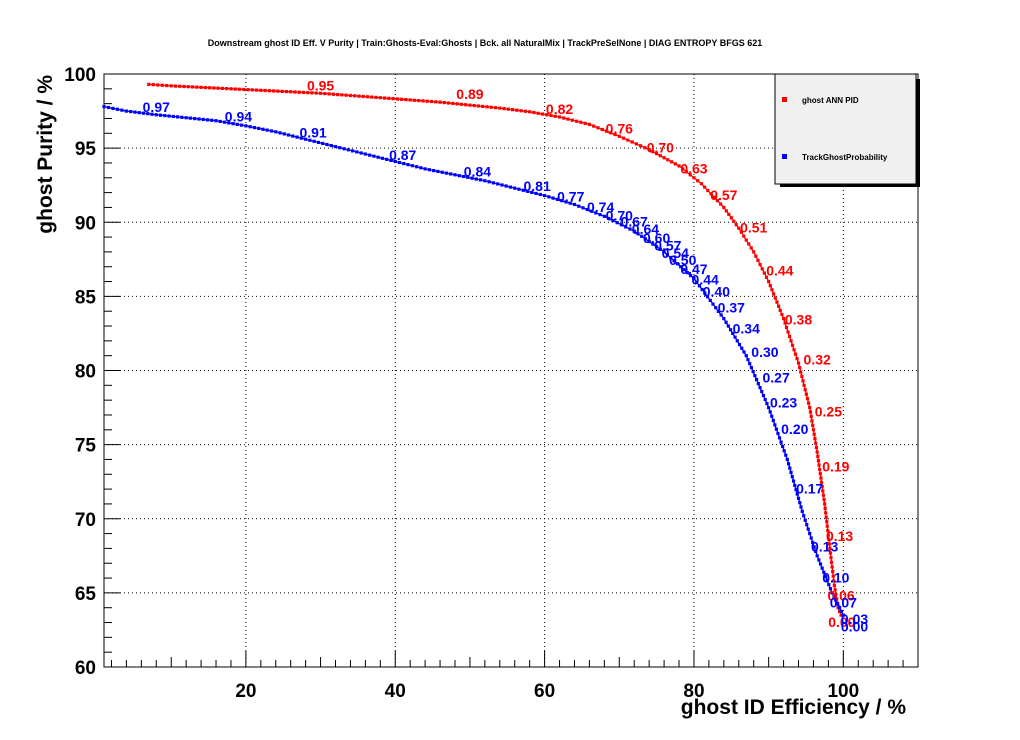 The width and height of the screenshot is (1020, 740). Describe the element at coordinates (402, 155) in the screenshot. I see `threshold-label: 0.87` at that location.